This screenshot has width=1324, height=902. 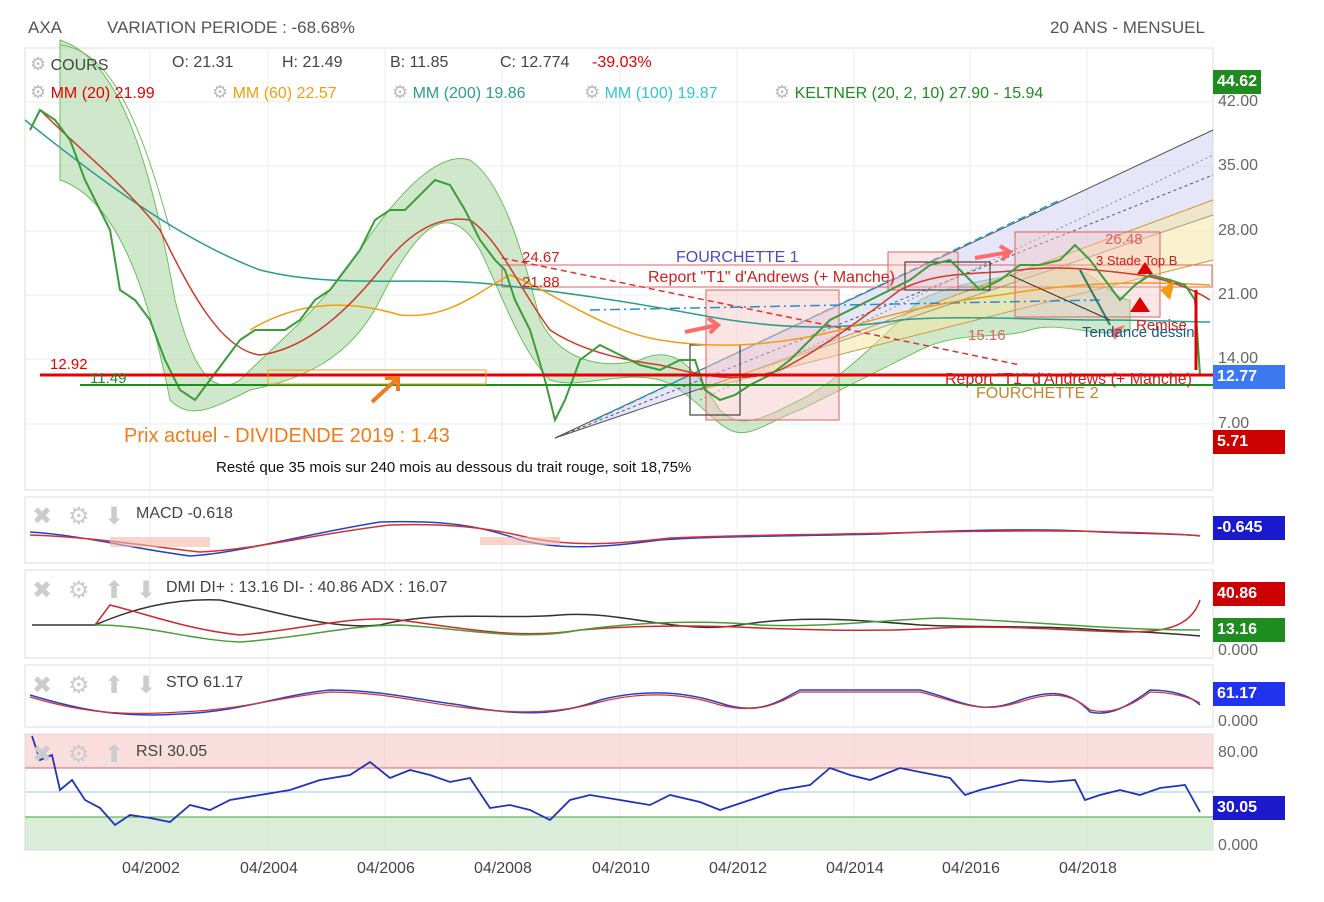 What do you see at coordinates (312, 62) in the screenshot?
I see `high-value: H: 21.49` at bounding box center [312, 62].